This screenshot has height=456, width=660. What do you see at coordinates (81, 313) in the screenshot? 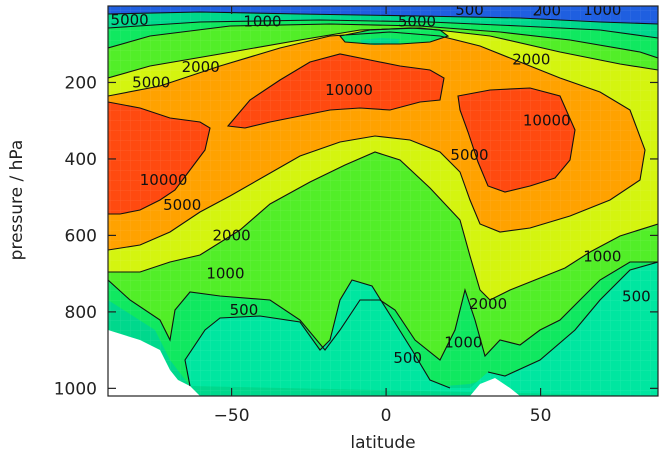
I see `y-tick-label: 800` at bounding box center [81, 313].